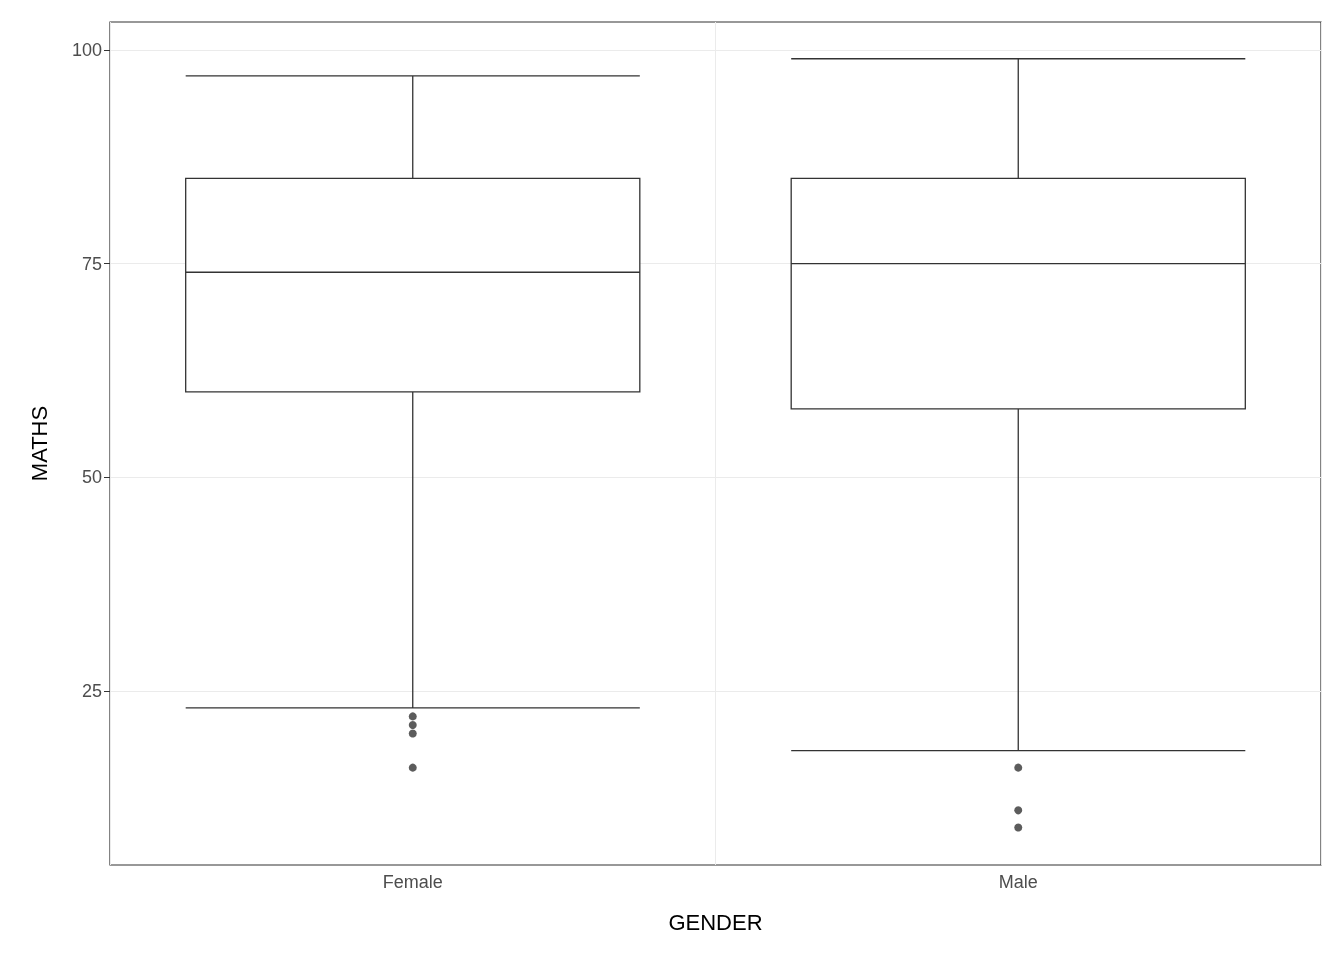 This screenshot has width=1344, height=960. I want to click on y-tick-label: 100, so click(86, 50).